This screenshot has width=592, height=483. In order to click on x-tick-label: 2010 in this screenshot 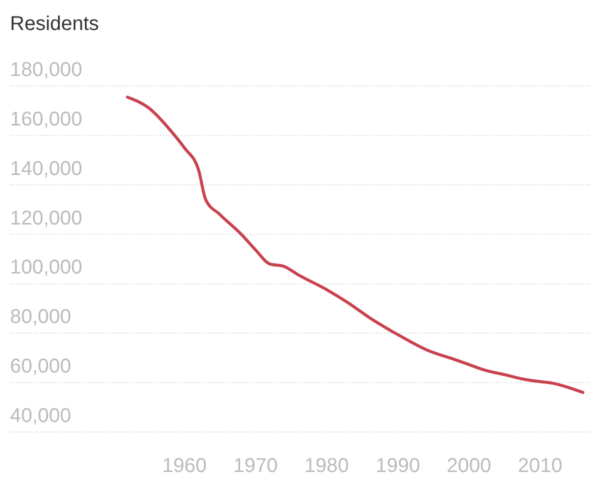, I will do `click(540, 466)`.